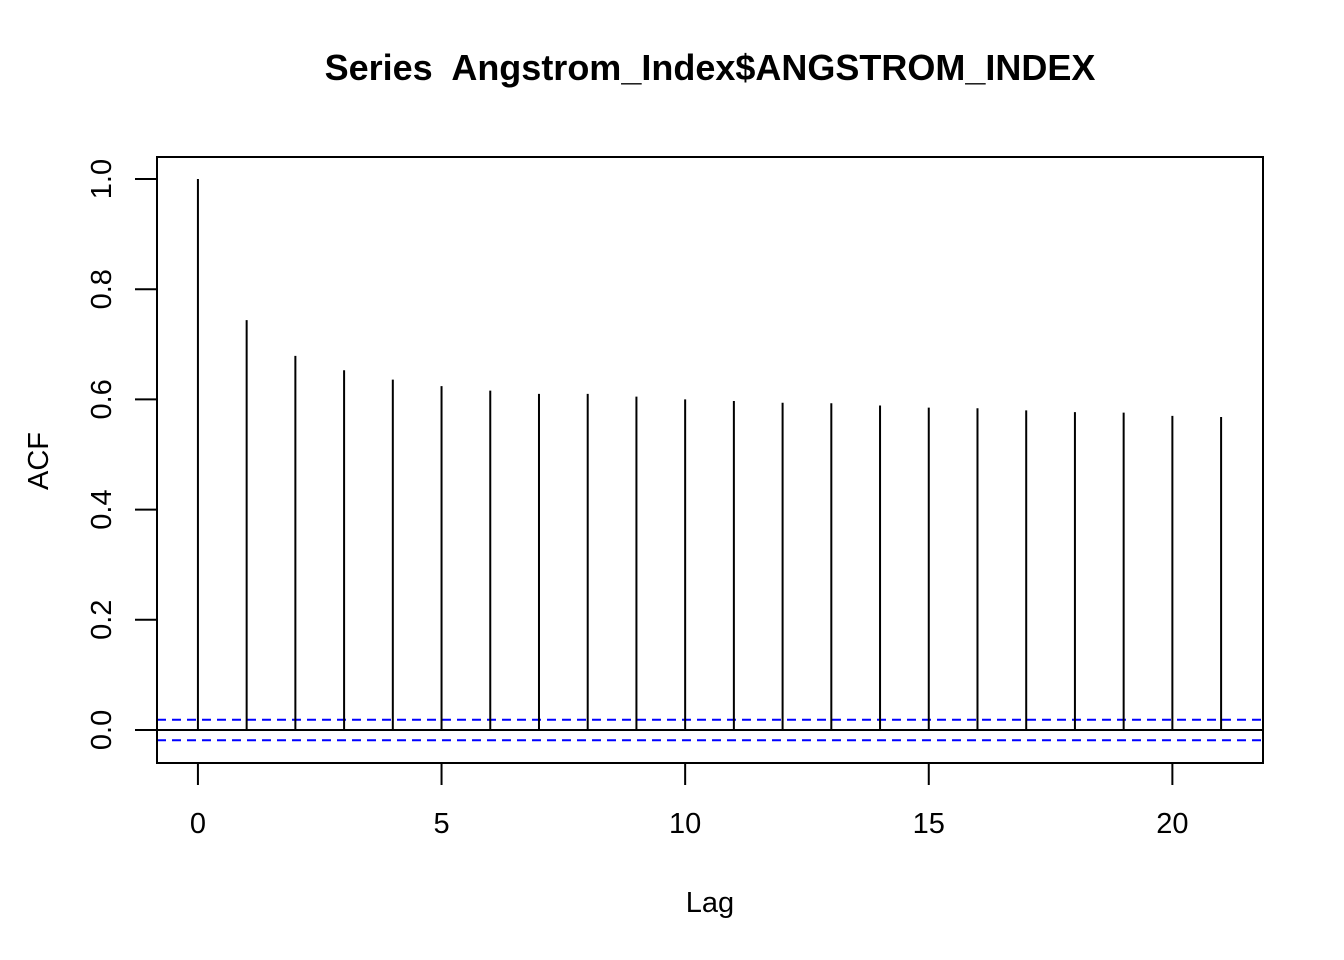 This screenshot has height=960, width=1344. Describe the element at coordinates (441, 824) in the screenshot. I see `x-tick-label: 5` at that location.